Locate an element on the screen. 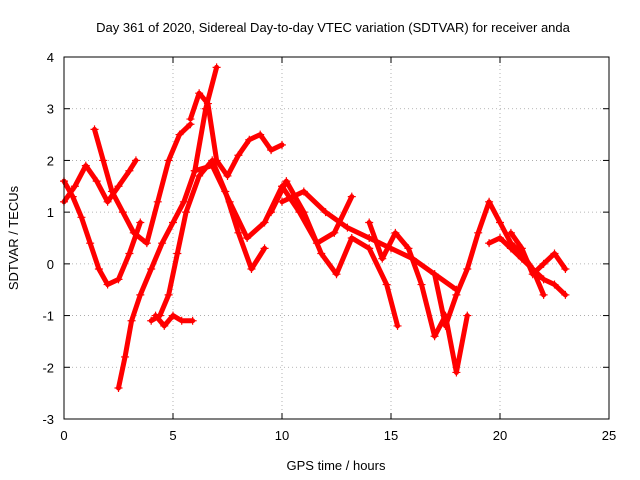  series-sat-c is located at coordinates (142, 184).